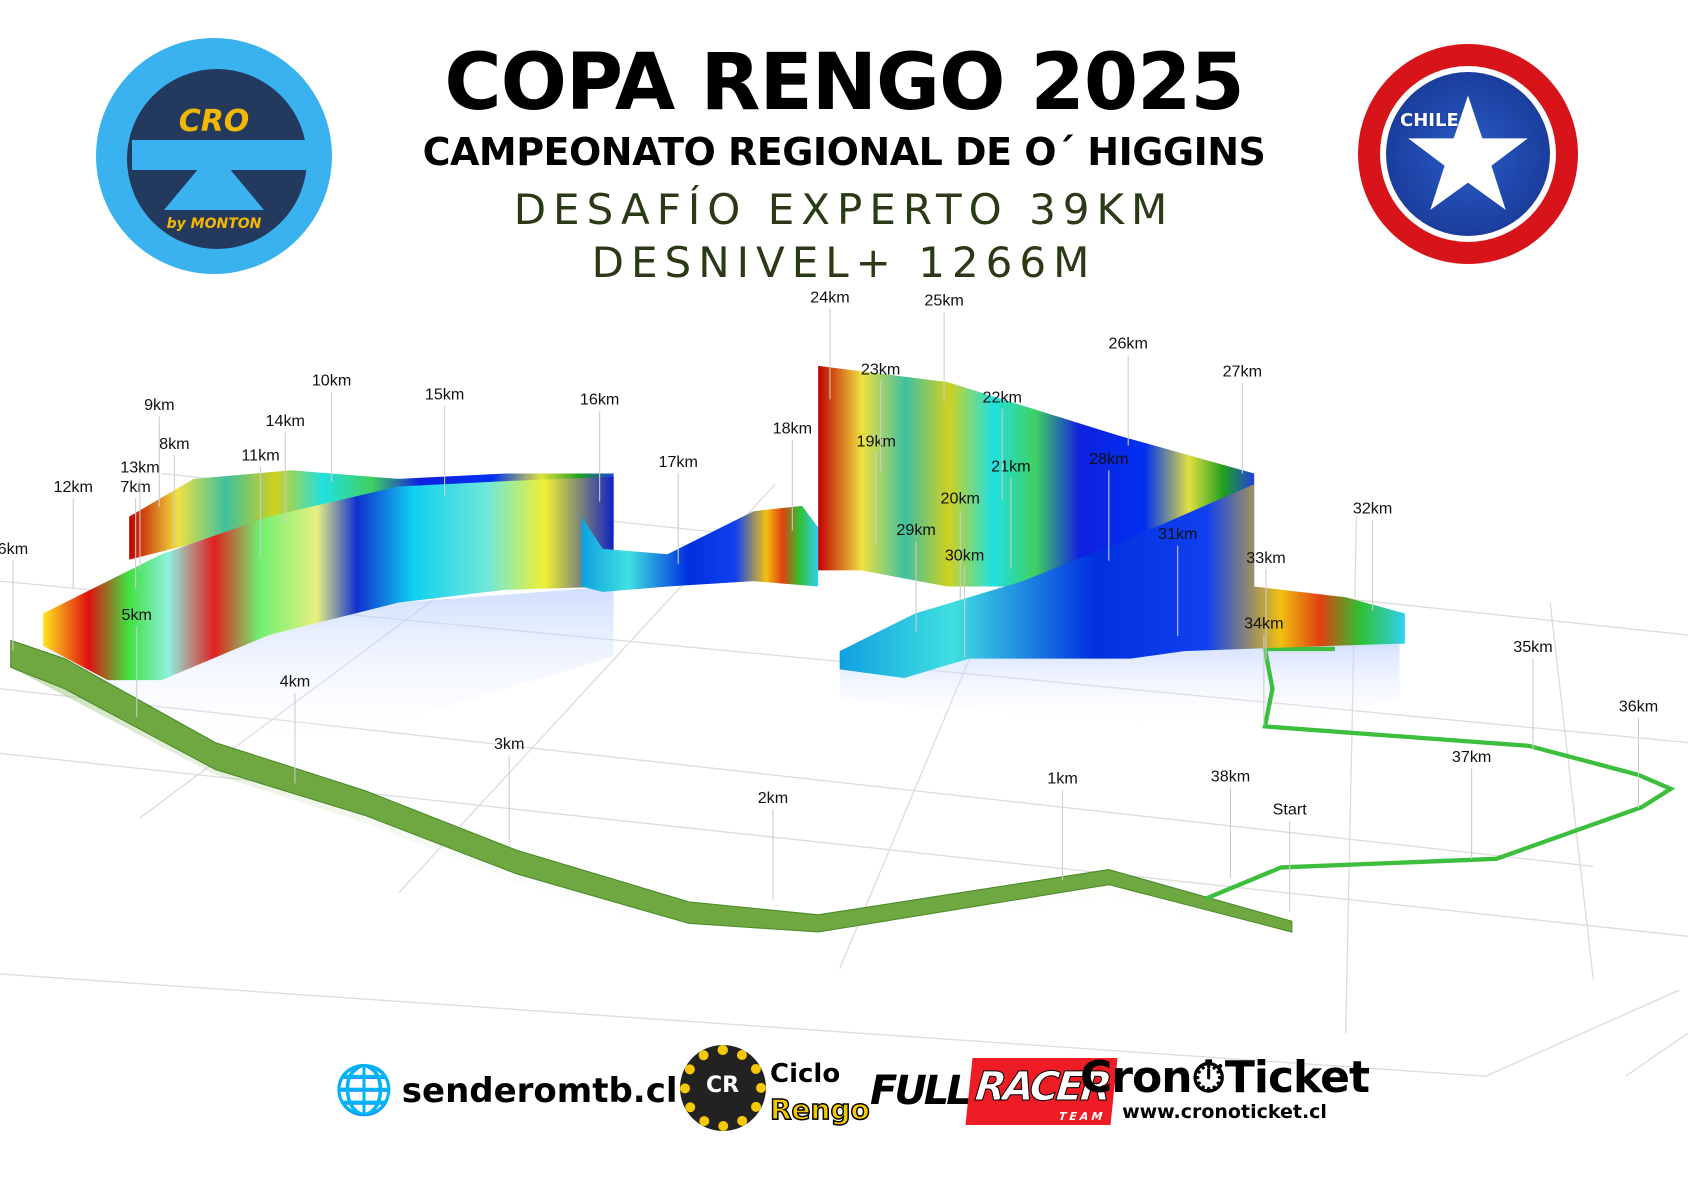 This screenshot has width=1688, height=1186. Describe the element at coordinates (159, 405) in the screenshot. I see `km-label: 9km` at that location.